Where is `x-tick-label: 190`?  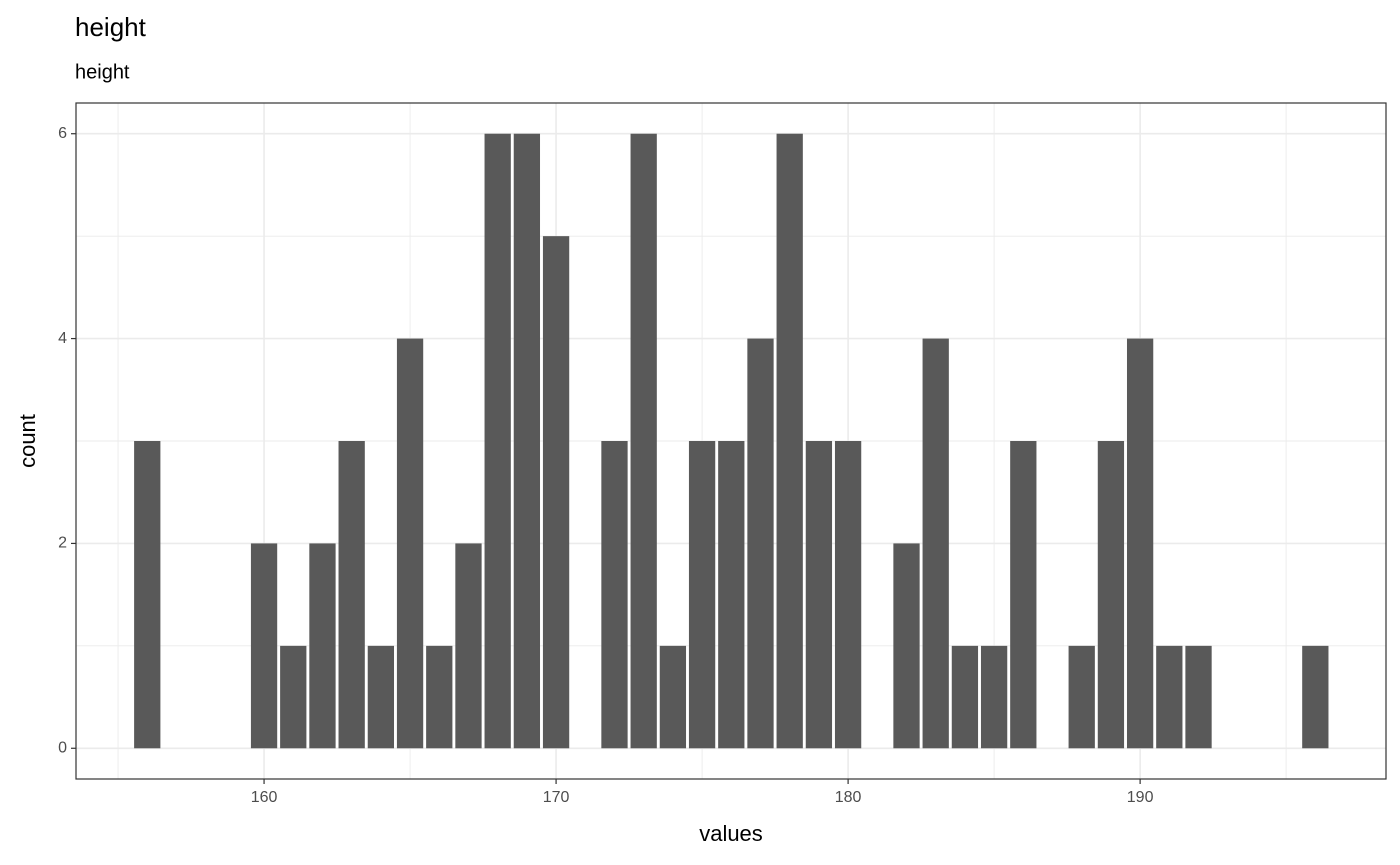
x-tick-label: 190 is located at coordinates (1140, 797).